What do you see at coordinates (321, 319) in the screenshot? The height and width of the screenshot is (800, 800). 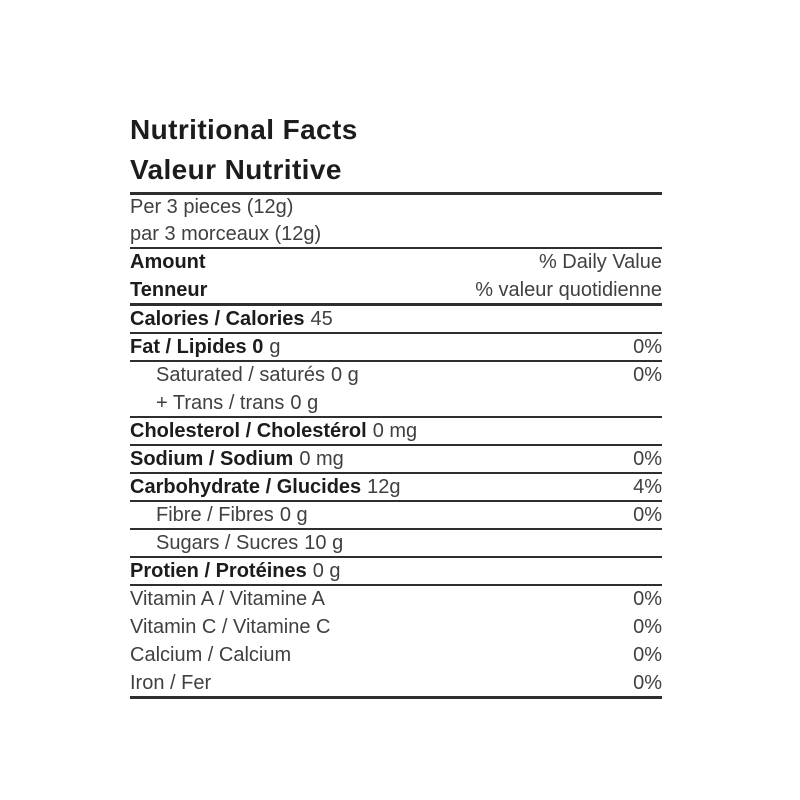 I see `calories-value: 45` at bounding box center [321, 319].